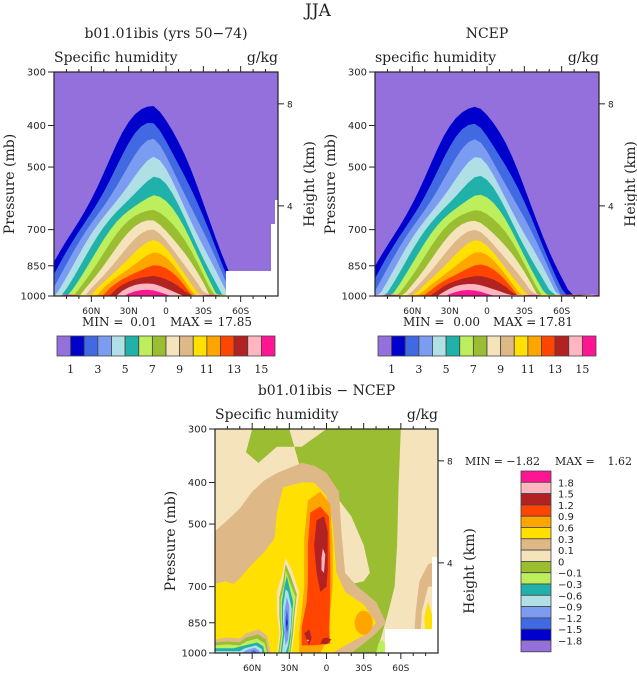 Image resolution: width=637 pixels, height=673 pixels. I want to click on page-title: JJA, so click(317, 11).